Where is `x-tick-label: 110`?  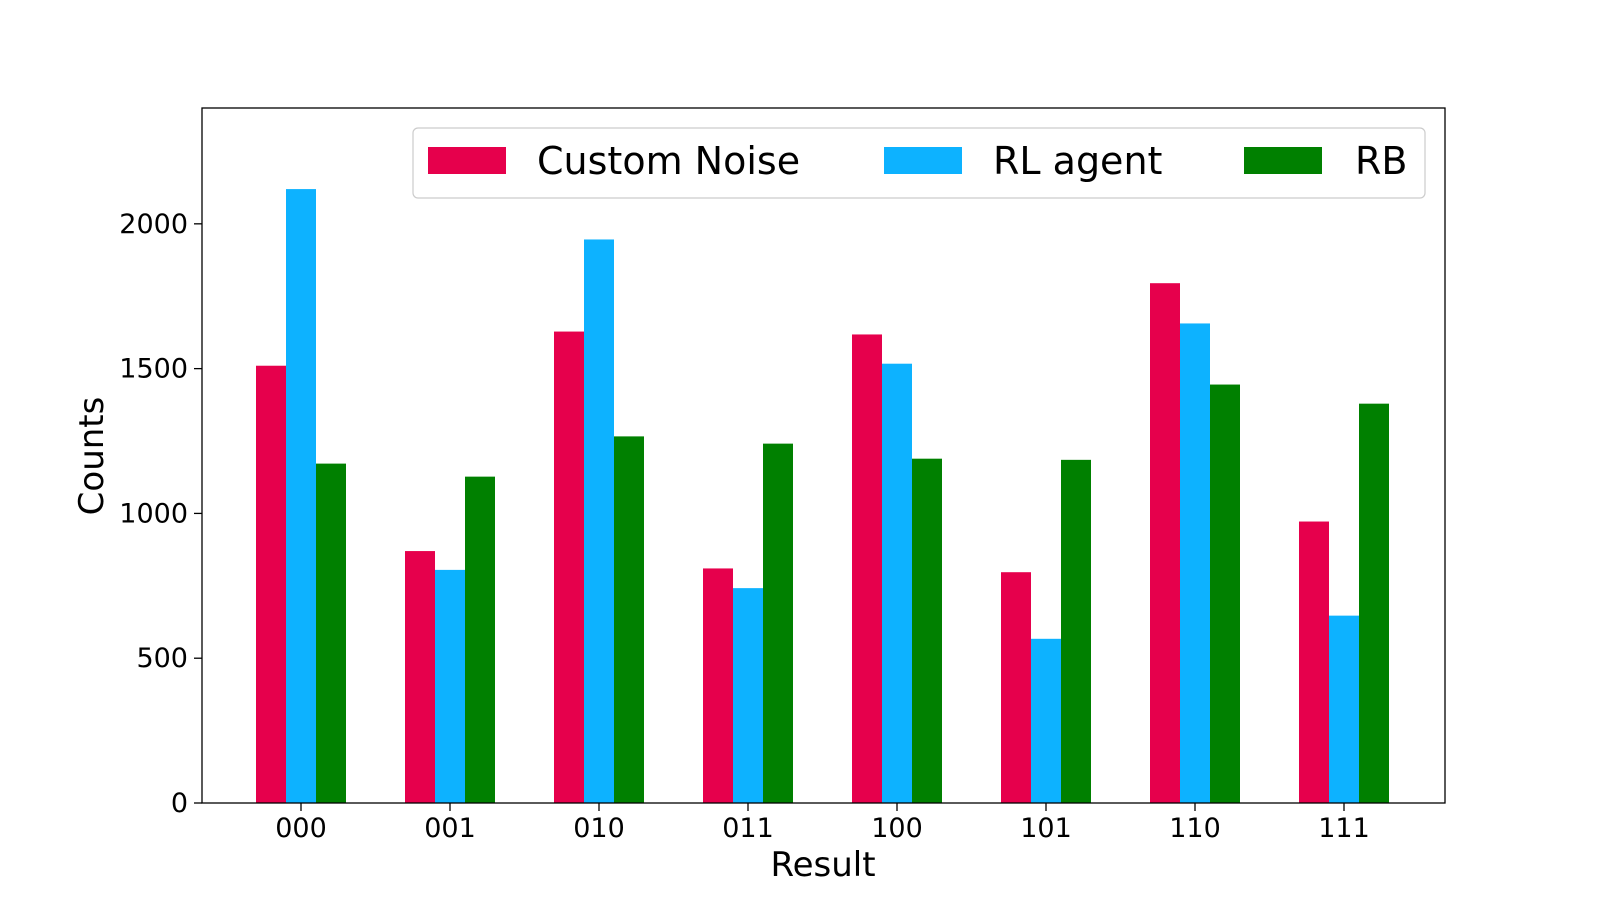
x-tick-label: 110 is located at coordinates (1195, 828).